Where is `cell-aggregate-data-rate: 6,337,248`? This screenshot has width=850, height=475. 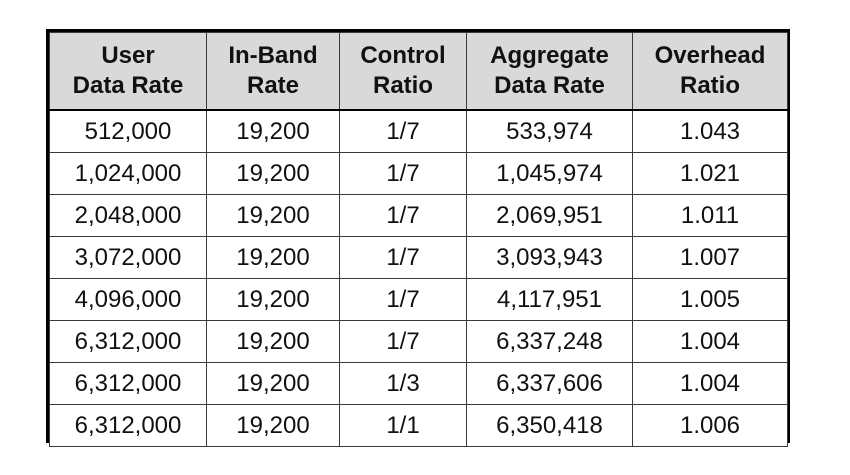
cell-aggregate-data-rate: 6,337,248 is located at coordinates (549, 341).